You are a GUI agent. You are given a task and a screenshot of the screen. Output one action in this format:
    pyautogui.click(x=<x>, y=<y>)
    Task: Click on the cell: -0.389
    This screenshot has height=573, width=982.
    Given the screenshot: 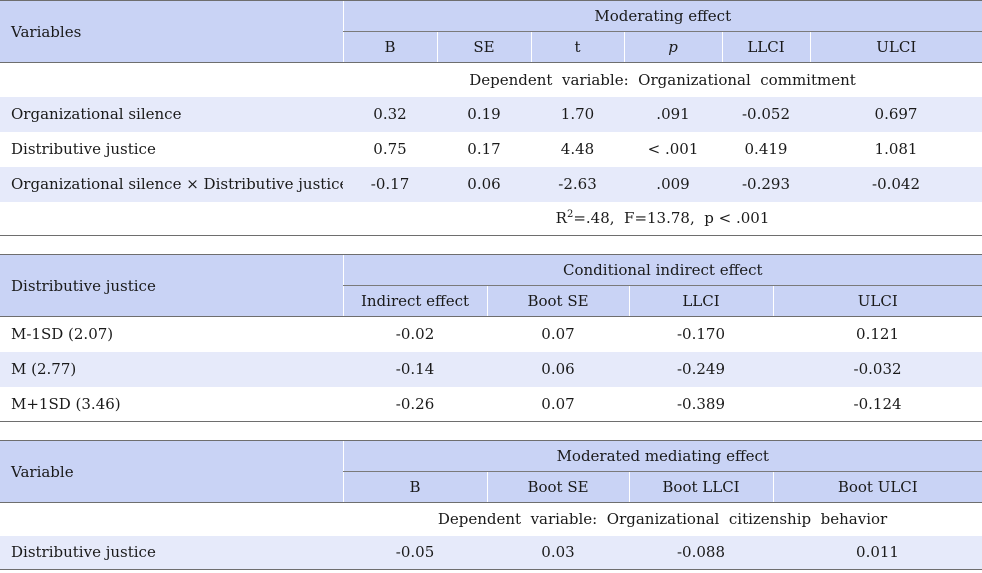 What is the action you would take?
    pyautogui.click(x=701, y=404)
    